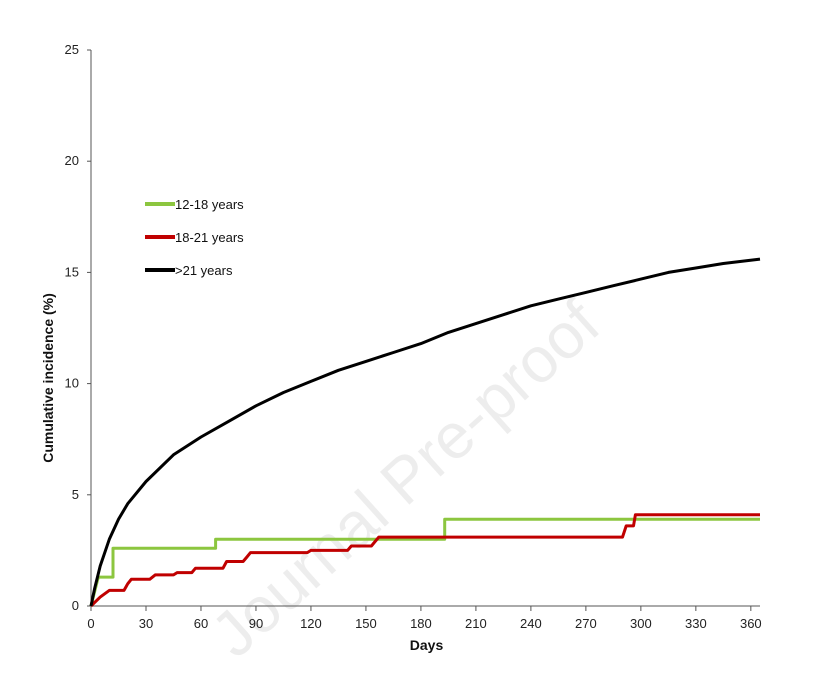 The image size is (831, 673). I want to click on x-tick-label: 330, so click(696, 623).